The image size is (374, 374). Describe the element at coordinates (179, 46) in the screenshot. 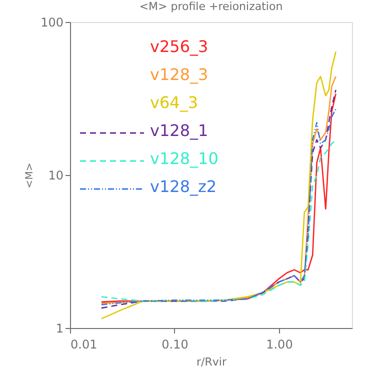

I see `text: v256_3` at that location.